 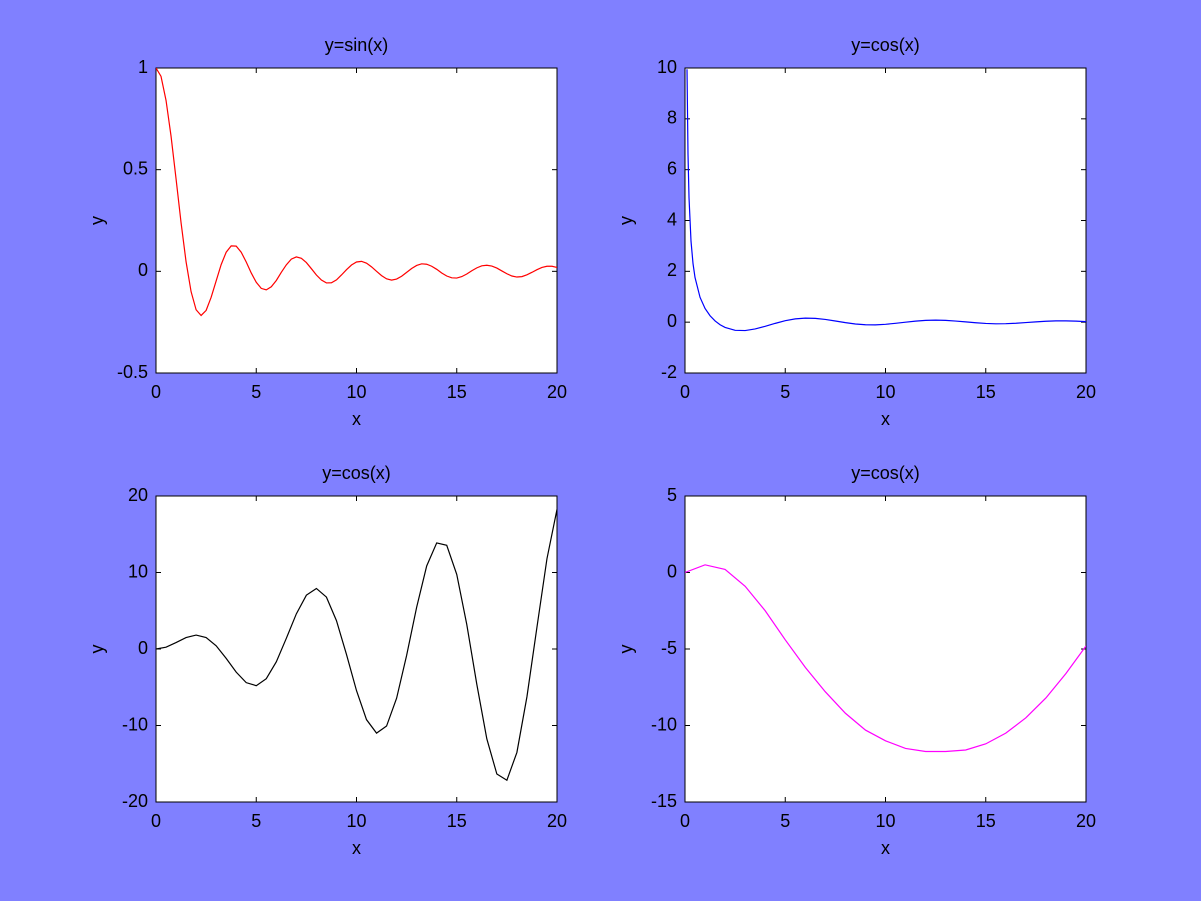 What do you see at coordinates (664, 801) in the screenshot?
I see `y-tick-label: -15` at bounding box center [664, 801].